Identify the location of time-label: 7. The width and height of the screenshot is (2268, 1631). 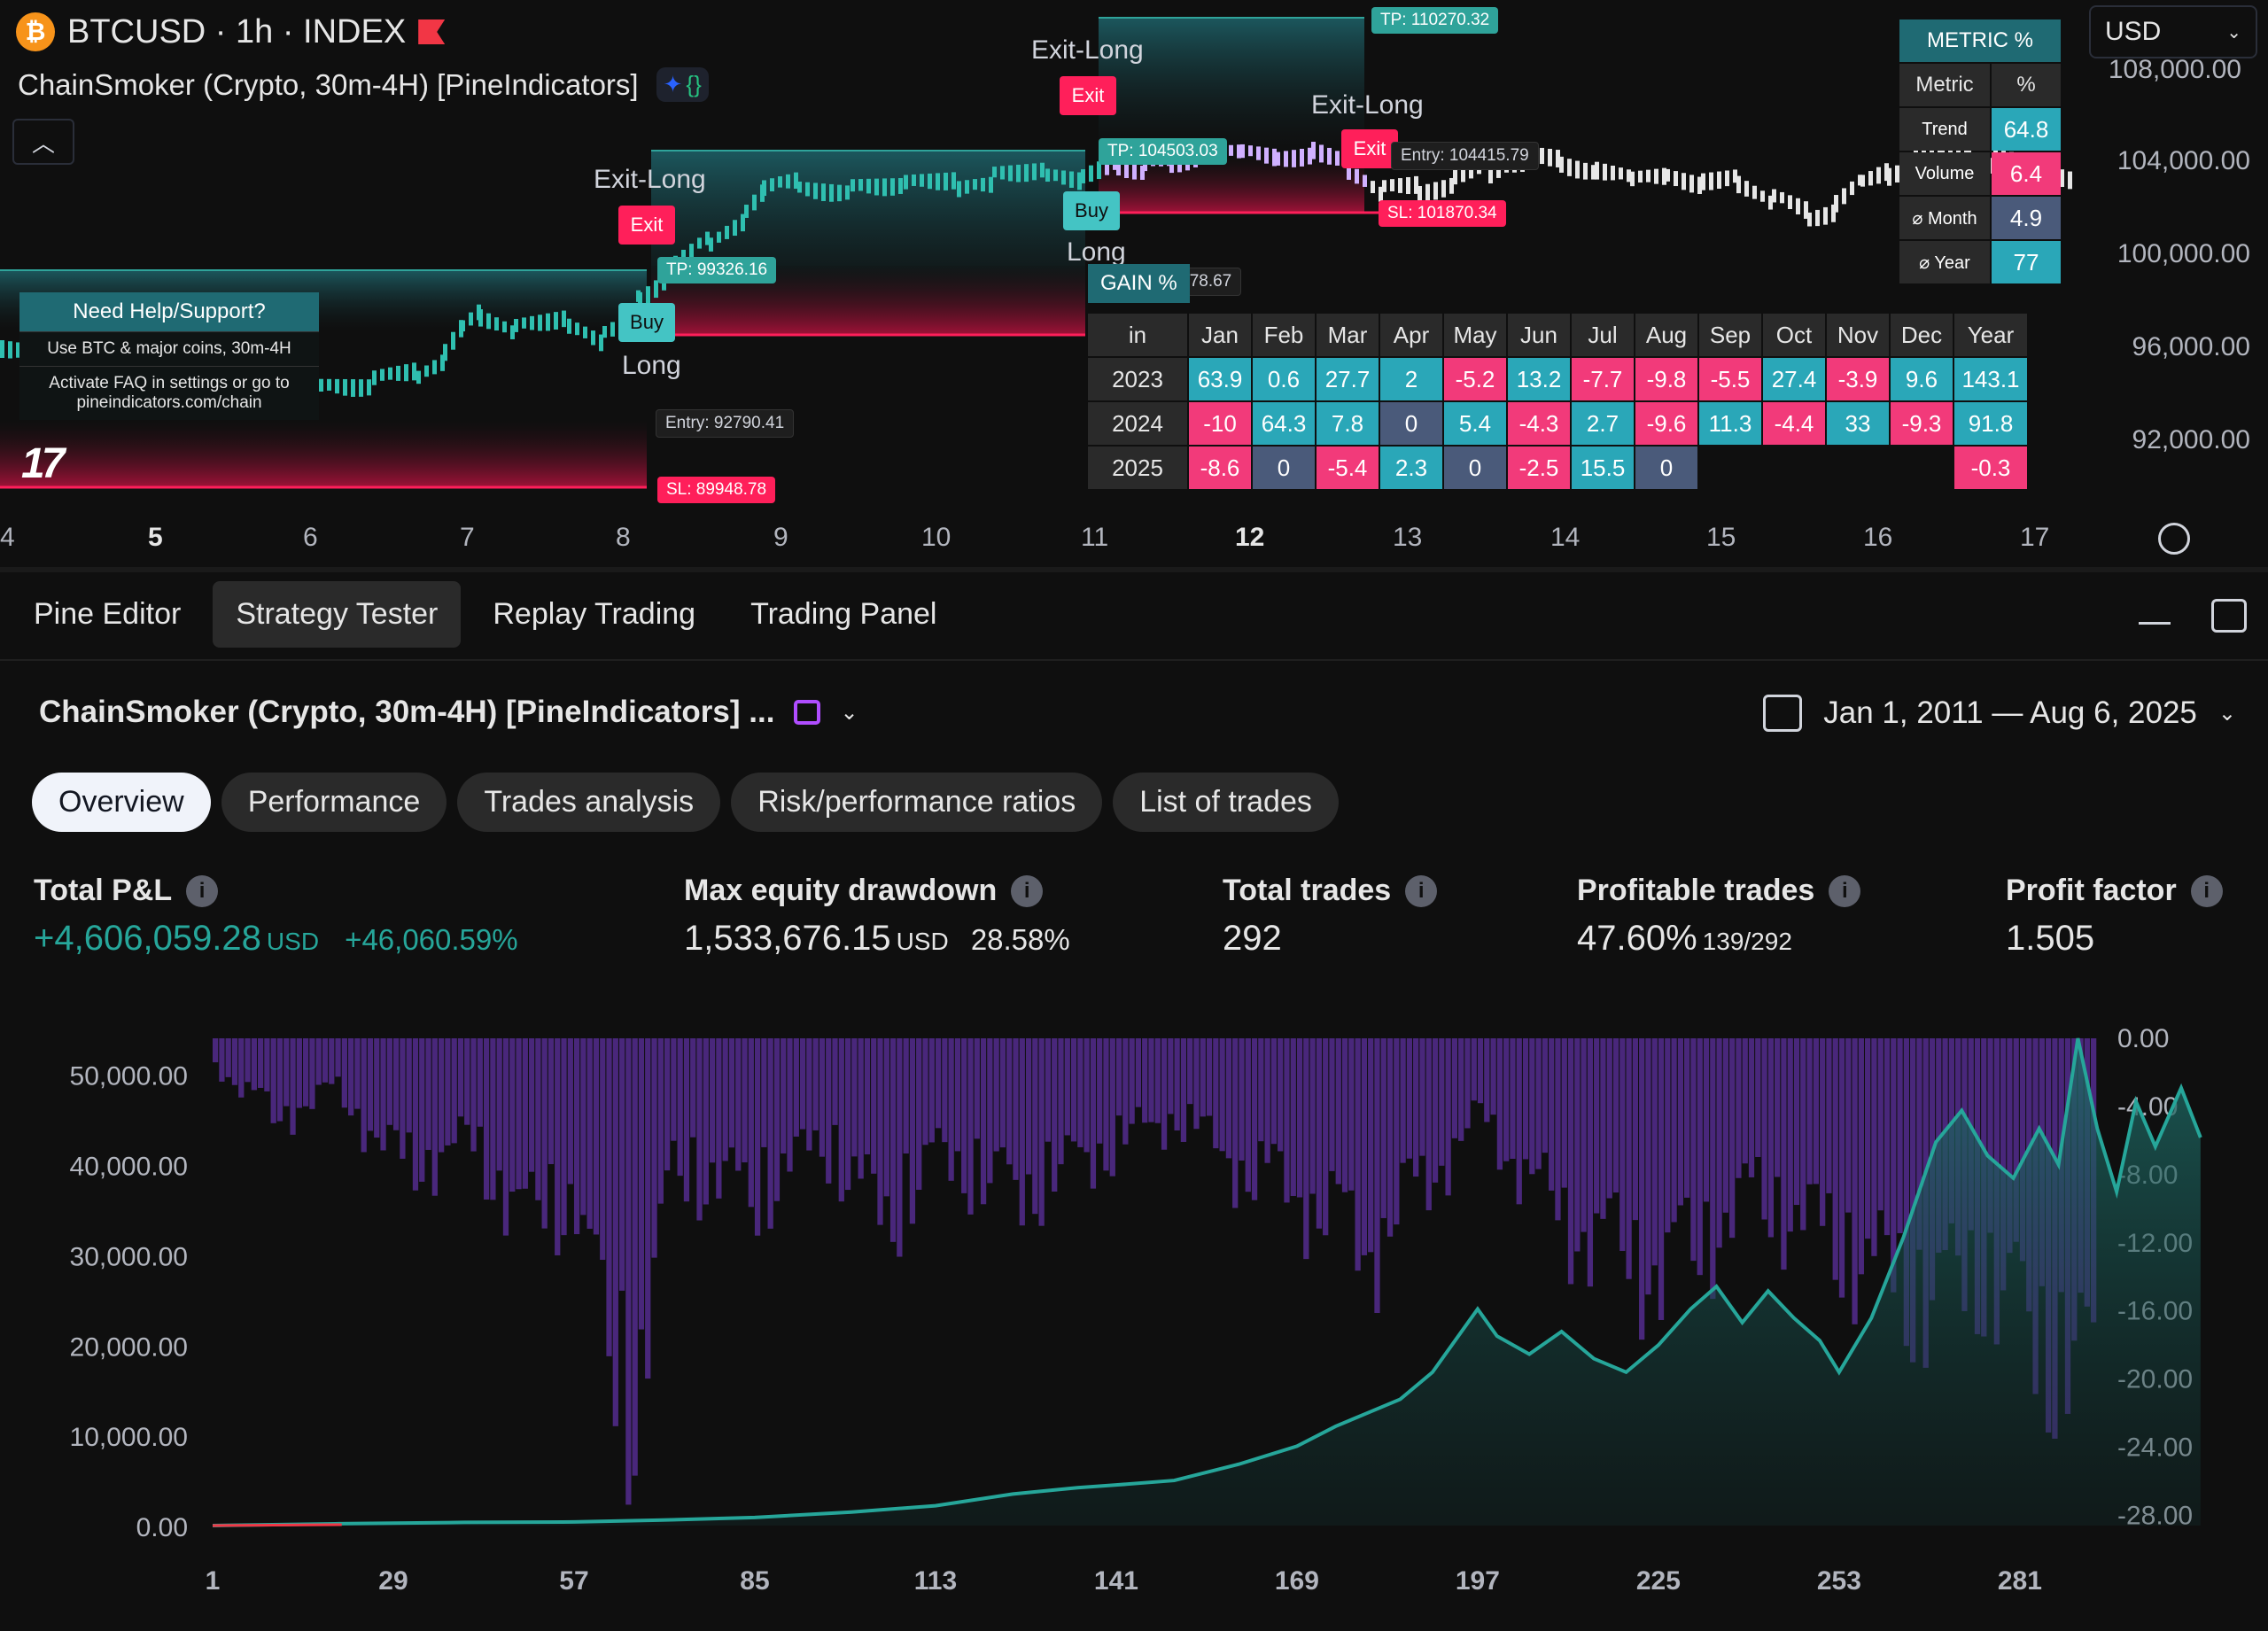
(467, 537).